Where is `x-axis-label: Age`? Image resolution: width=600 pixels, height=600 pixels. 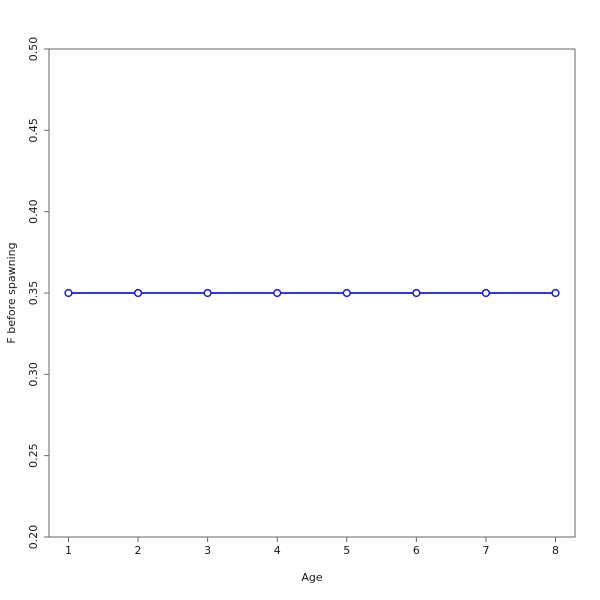 x-axis-label: Age is located at coordinates (312, 577).